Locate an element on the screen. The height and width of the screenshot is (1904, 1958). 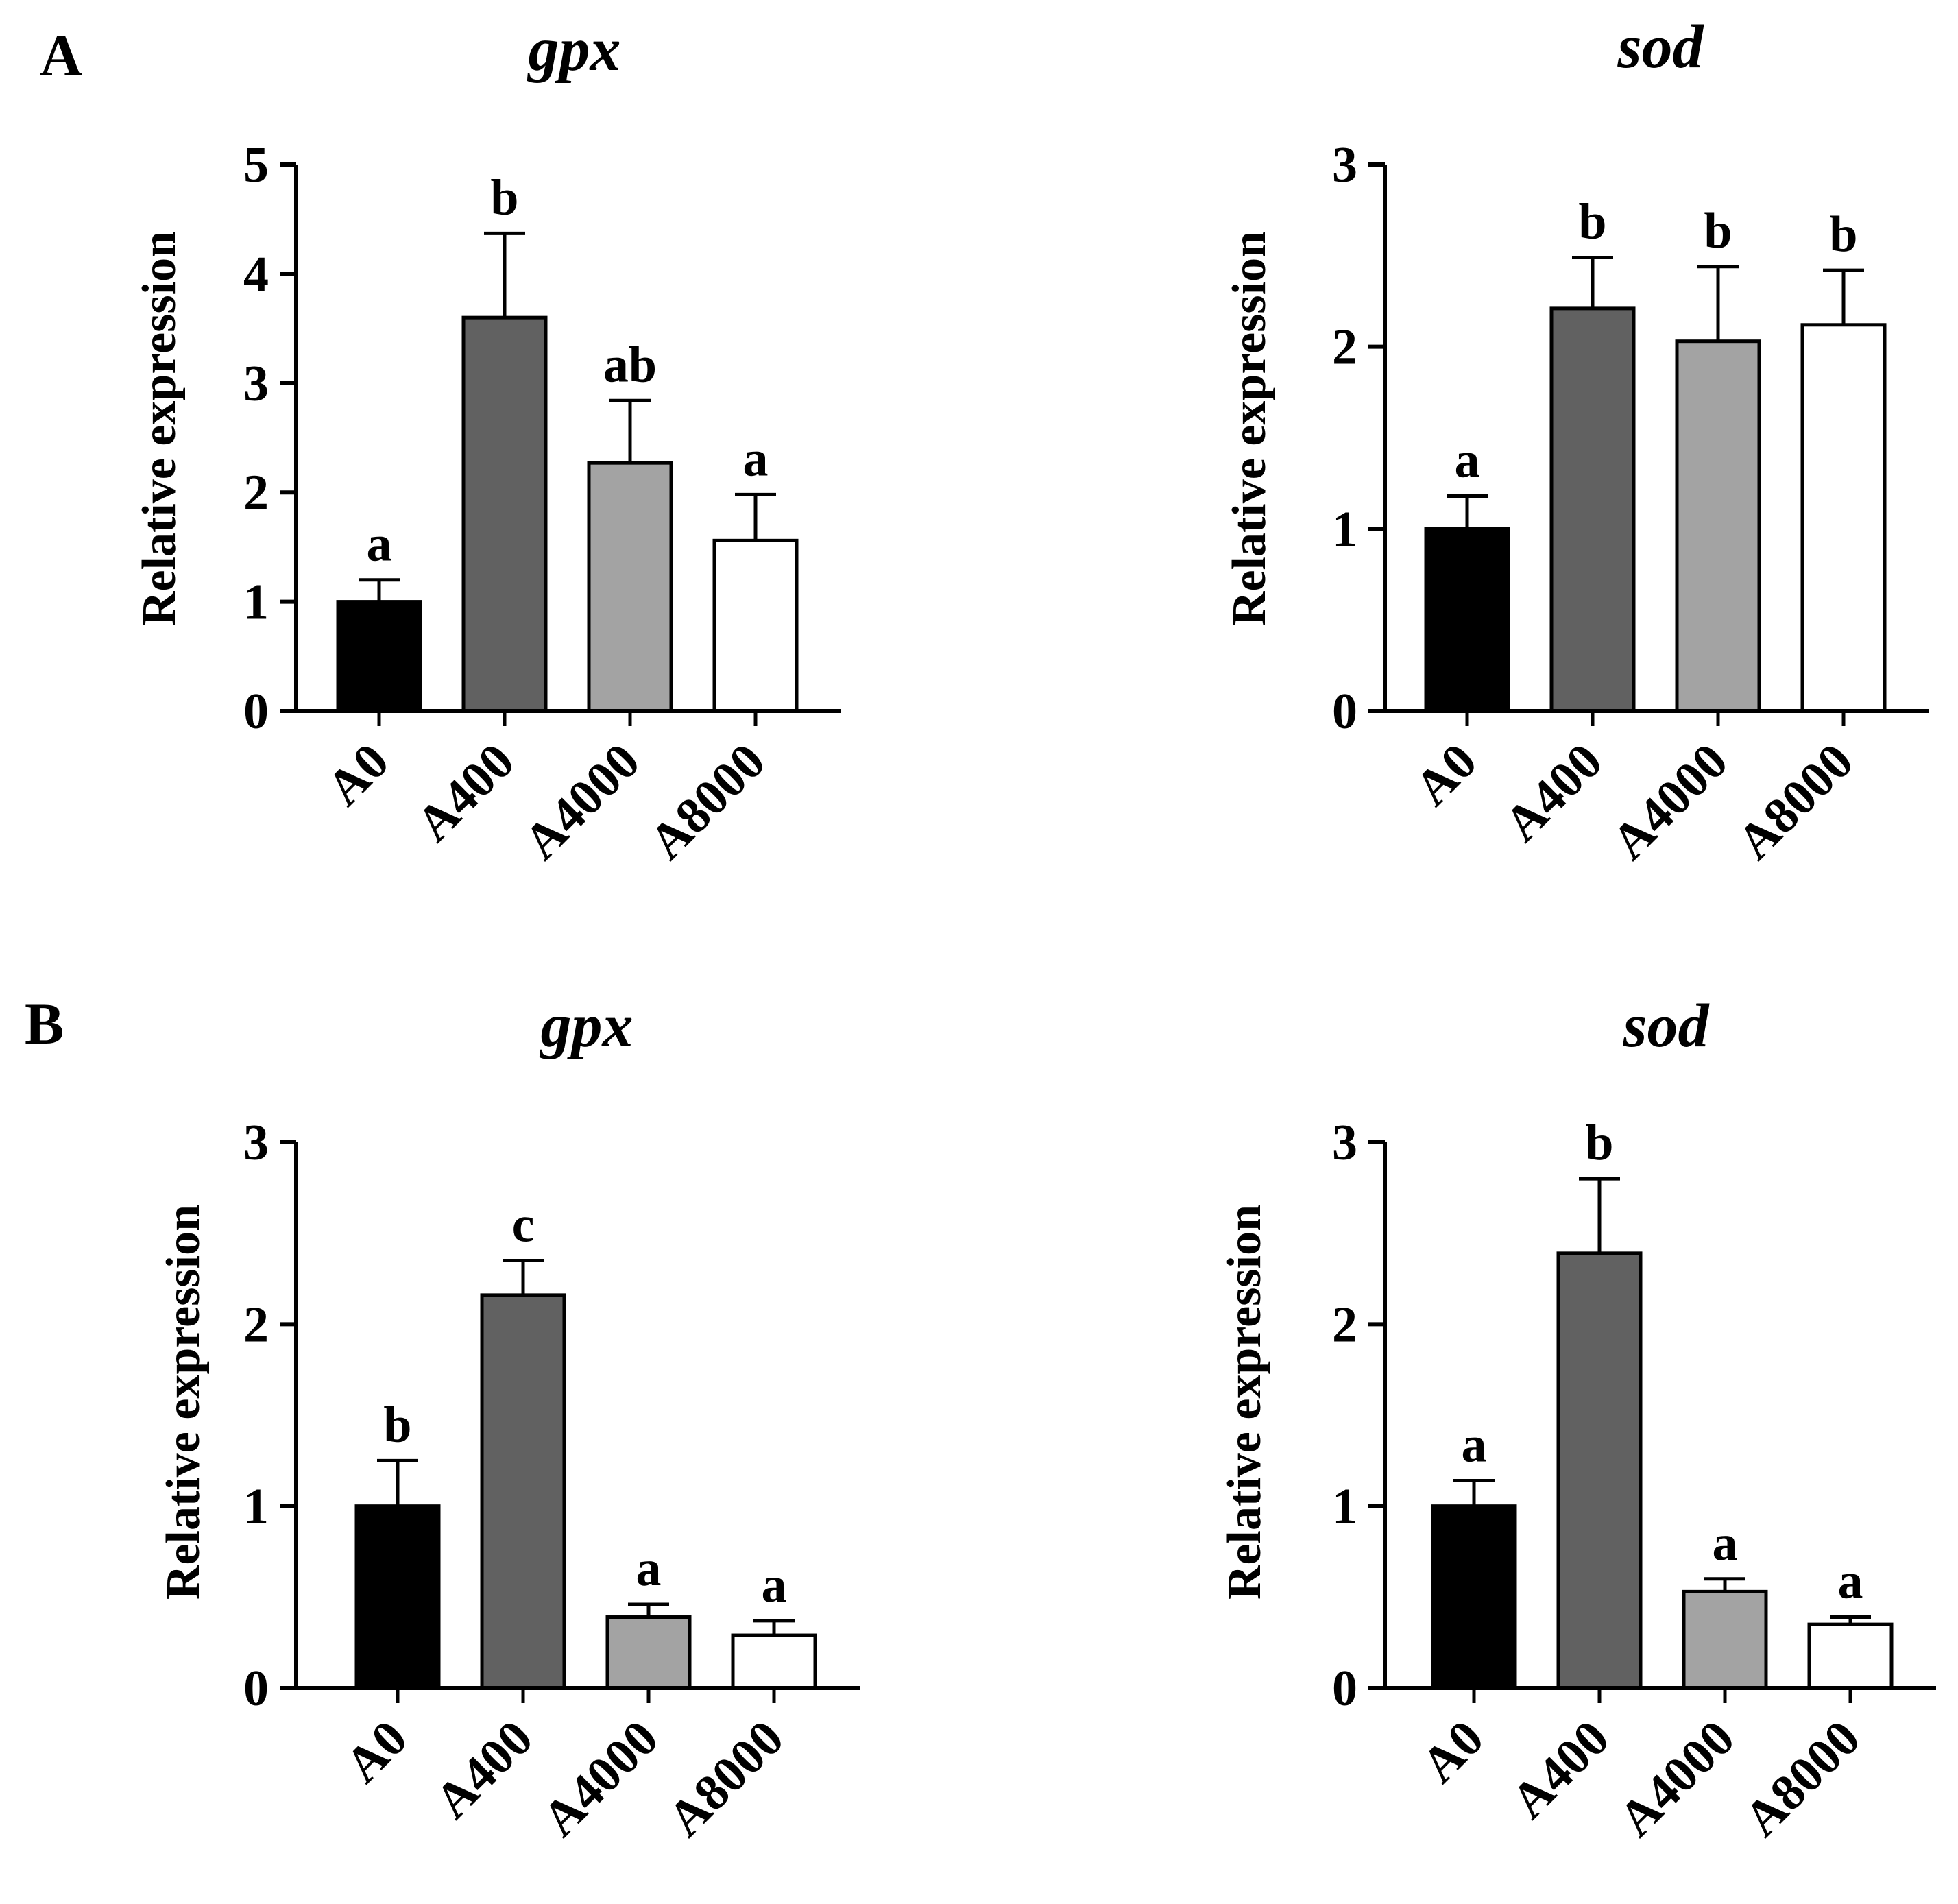
significance-label-A4000: ab is located at coordinates (630, 365).